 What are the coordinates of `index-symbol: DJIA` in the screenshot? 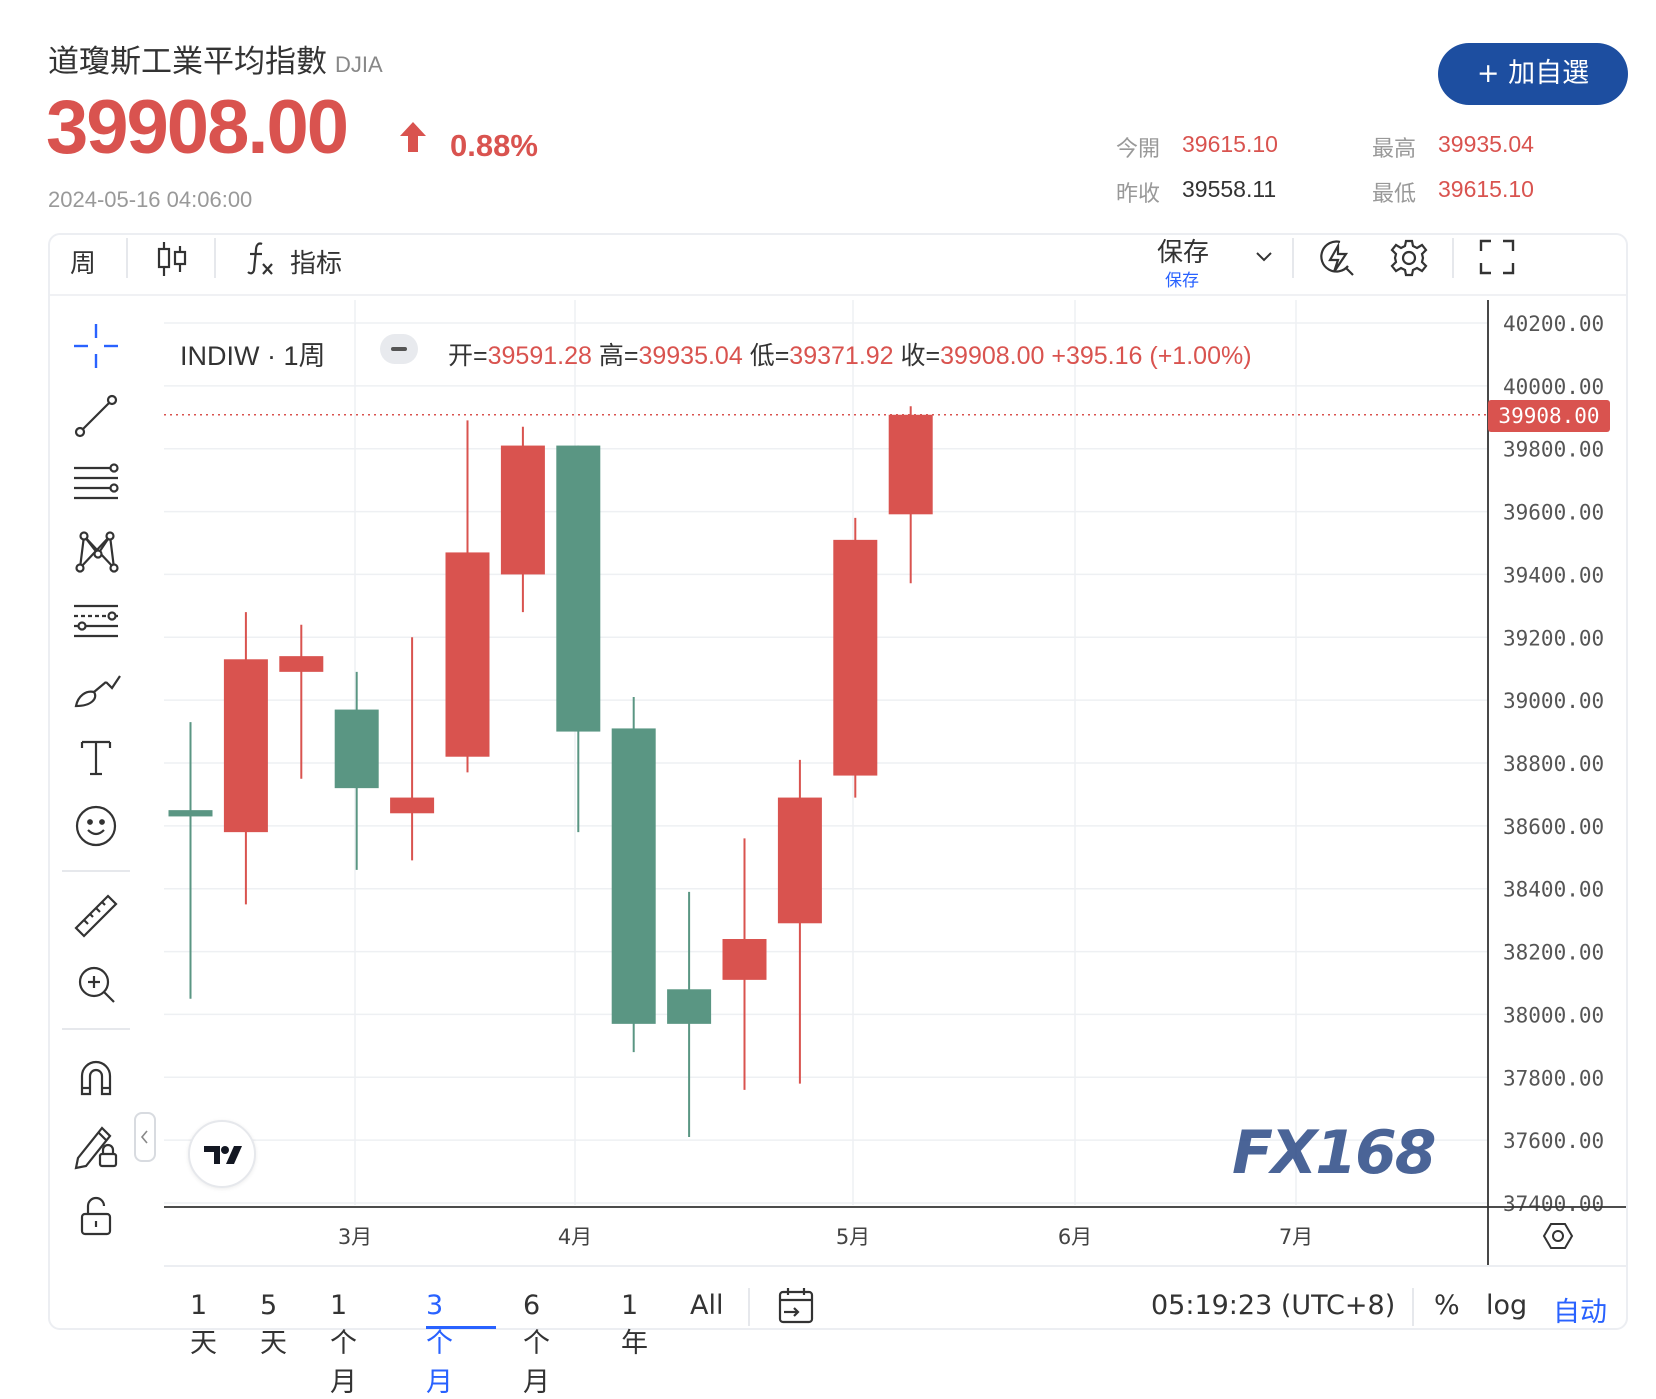 It's located at (359, 64).